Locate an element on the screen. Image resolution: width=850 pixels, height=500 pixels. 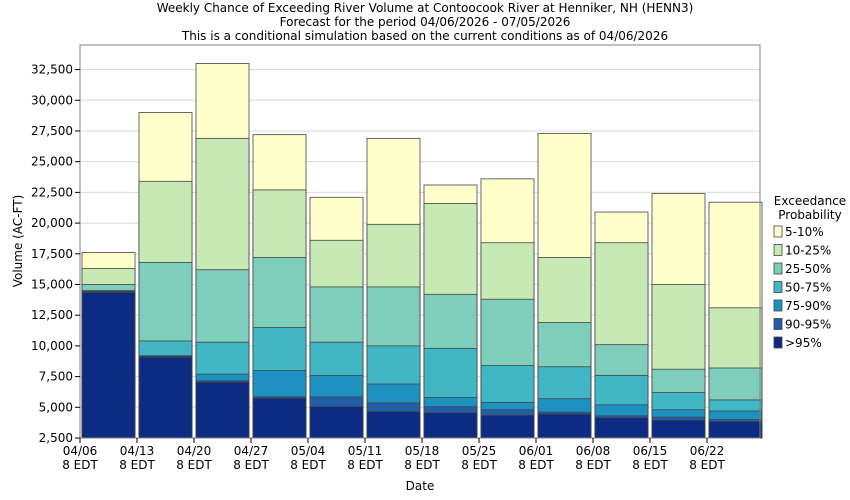
legend-label: 90-95% is located at coordinates (808, 325).